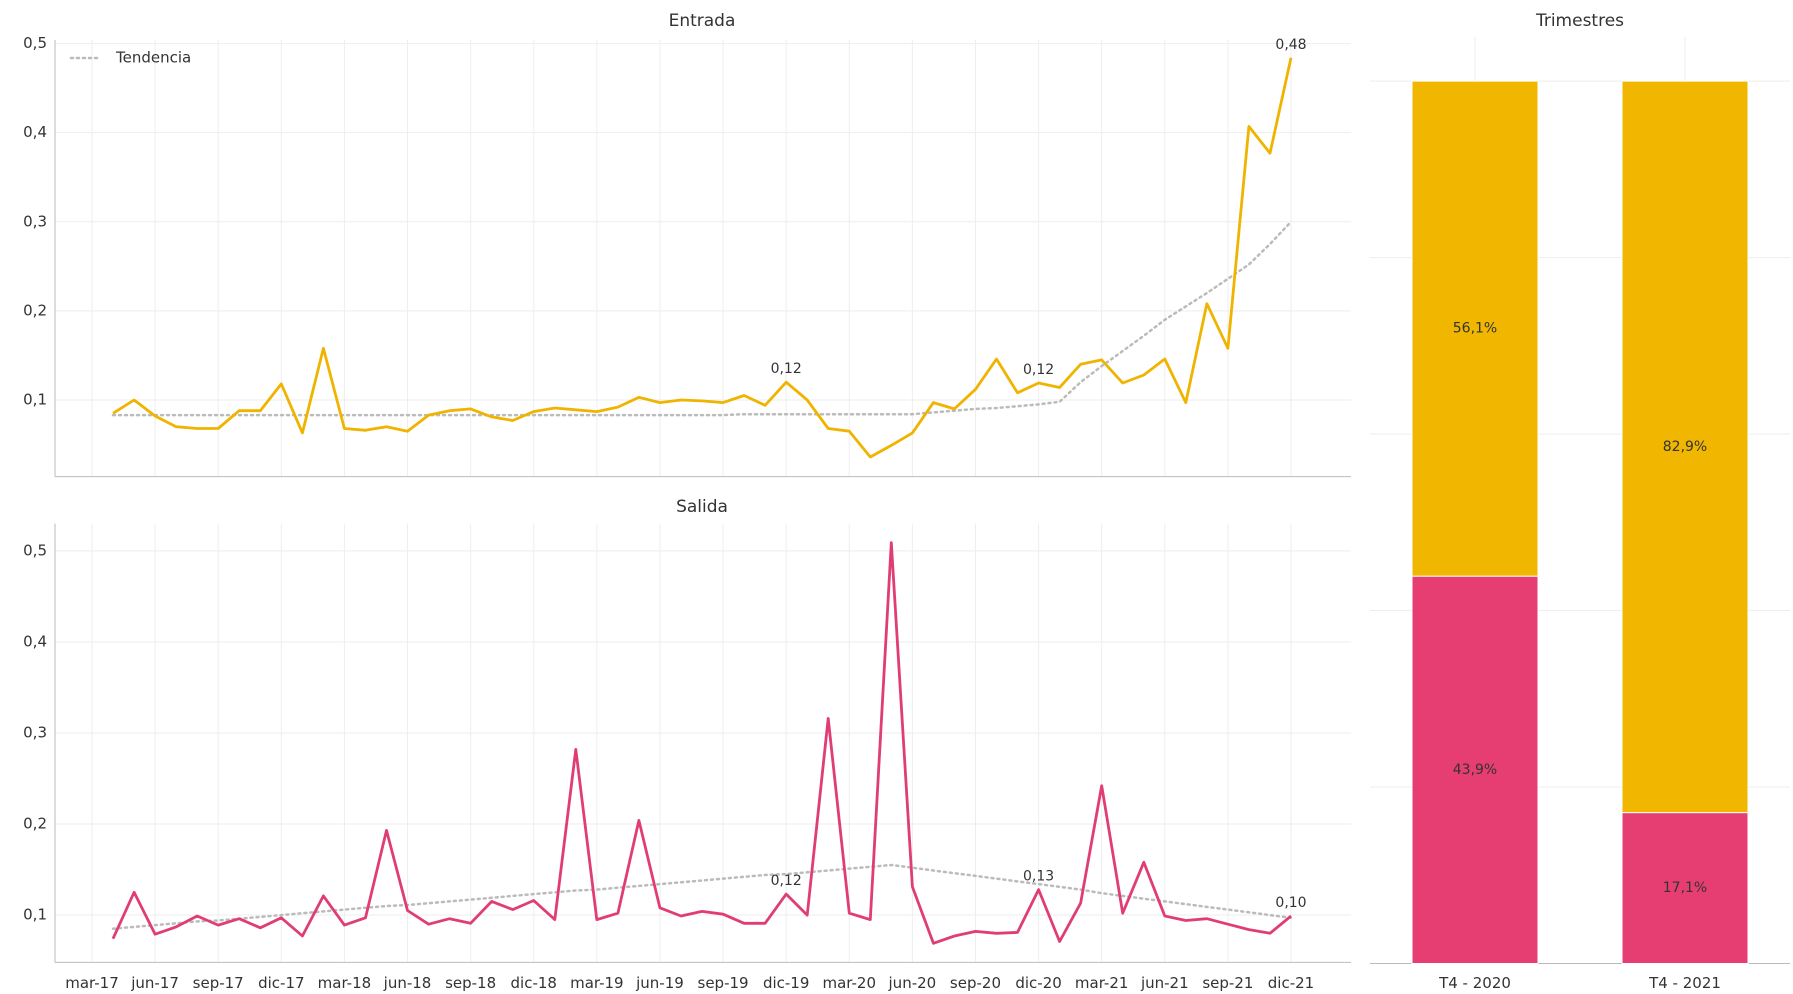 The image size is (1793, 994). I want to click on x-tick-label: dic-21, so click(1291, 983).